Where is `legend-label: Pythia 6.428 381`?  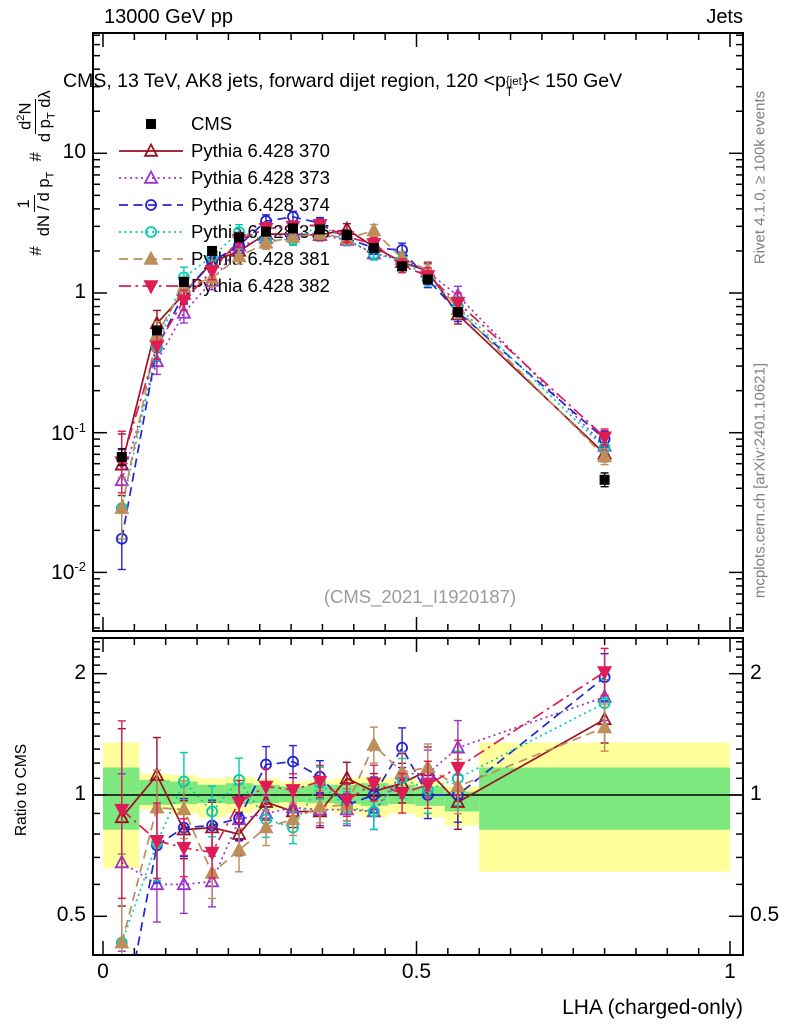 legend-label: Pythia 6.428 381 is located at coordinates (260, 258).